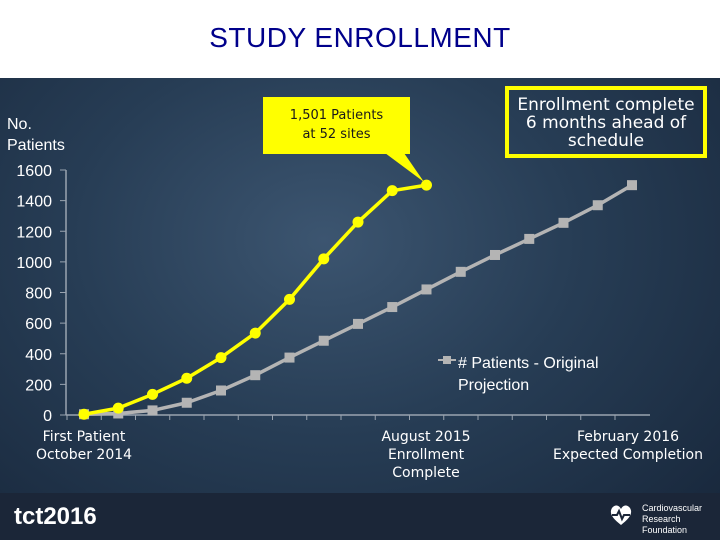 The image size is (720, 540). Describe the element at coordinates (426, 437) in the screenshot. I see `x-tick-label-line: August 2015` at that location.